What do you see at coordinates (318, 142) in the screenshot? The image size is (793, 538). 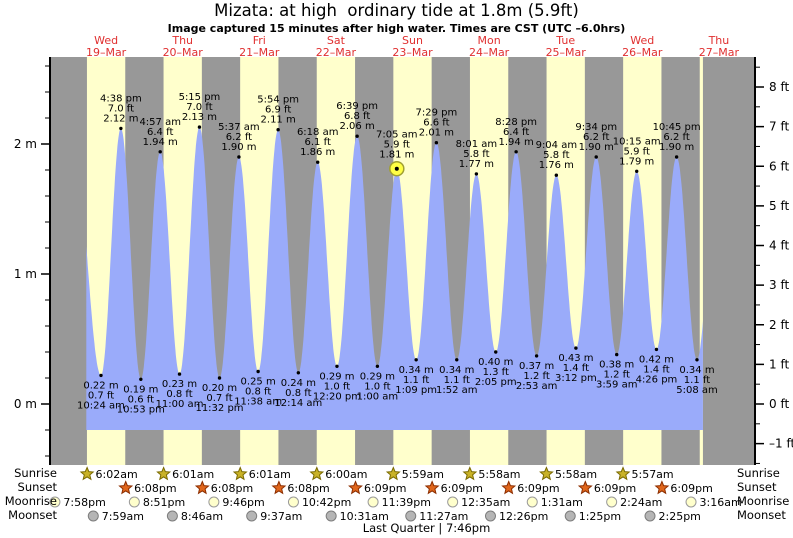 I see `svg-text: 6.1 ft` at bounding box center [318, 142].